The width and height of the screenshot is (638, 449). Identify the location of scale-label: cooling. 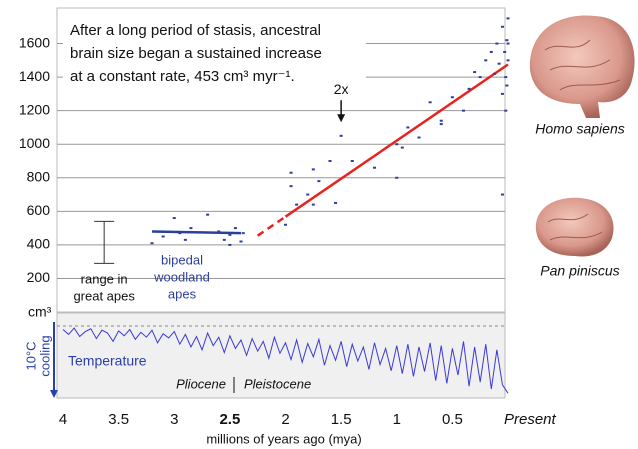
(44, 355).